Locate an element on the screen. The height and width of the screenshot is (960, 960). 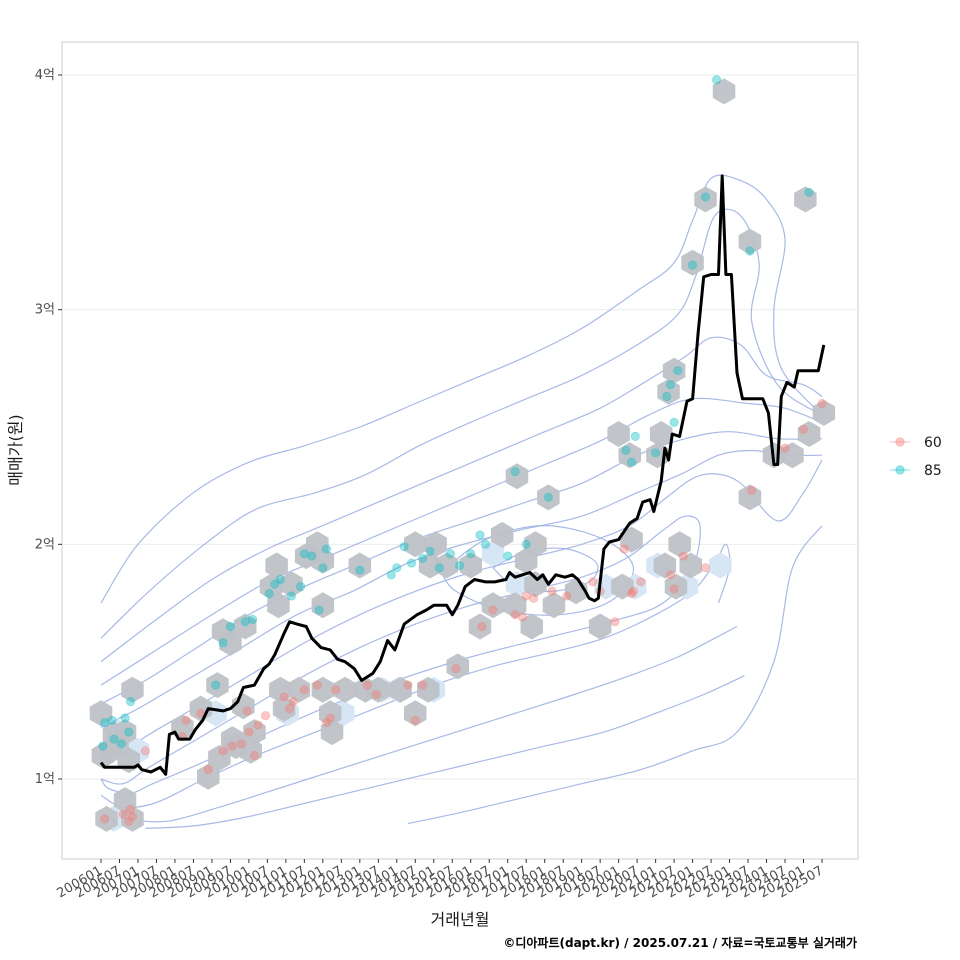
y-tick-label: 2억 is located at coordinates (45, 544).